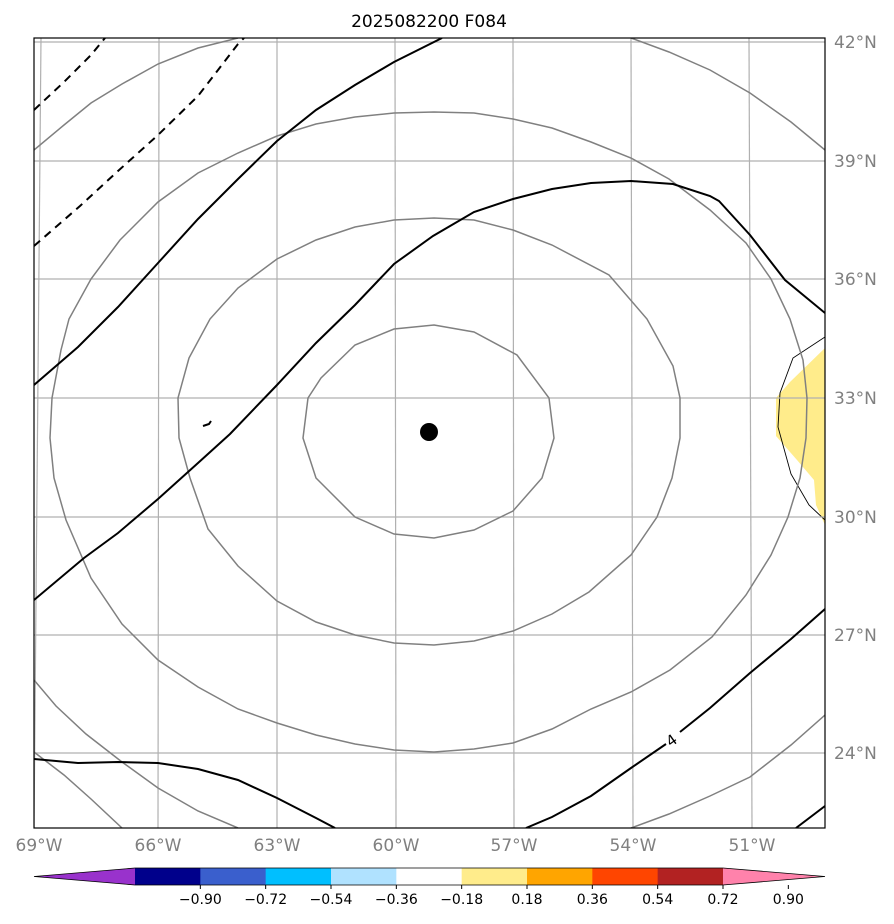 The image size is (894, 924). Describe the element at coordinates (727, 94) in the screenshot. I see `range-ring-4b` at that location.